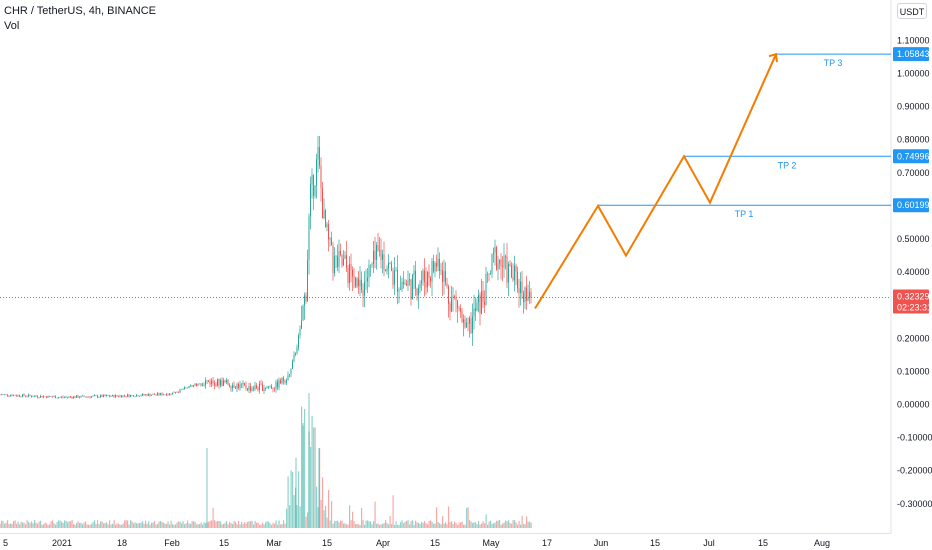 The height and width of the screenshot is (550, 932). I want to click on volume-indicator-label: Vol, so click(12, 26).